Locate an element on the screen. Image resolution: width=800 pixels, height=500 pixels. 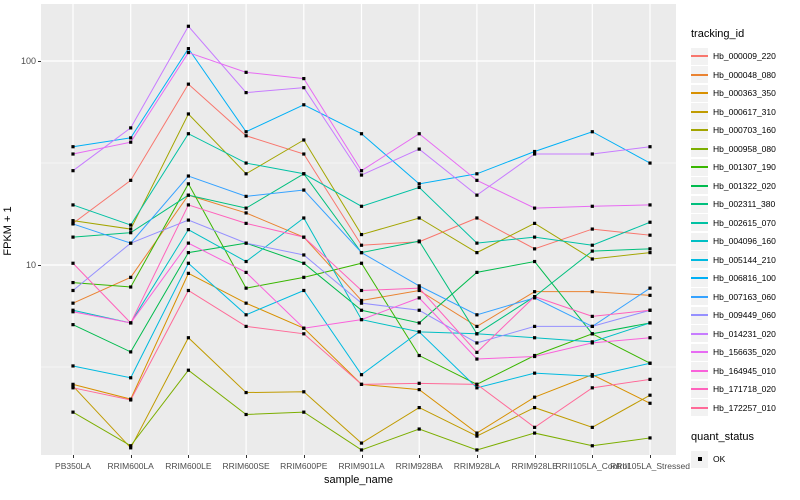
x-tick-label: RRII105LA_Control is located at coordinates (592, 466).